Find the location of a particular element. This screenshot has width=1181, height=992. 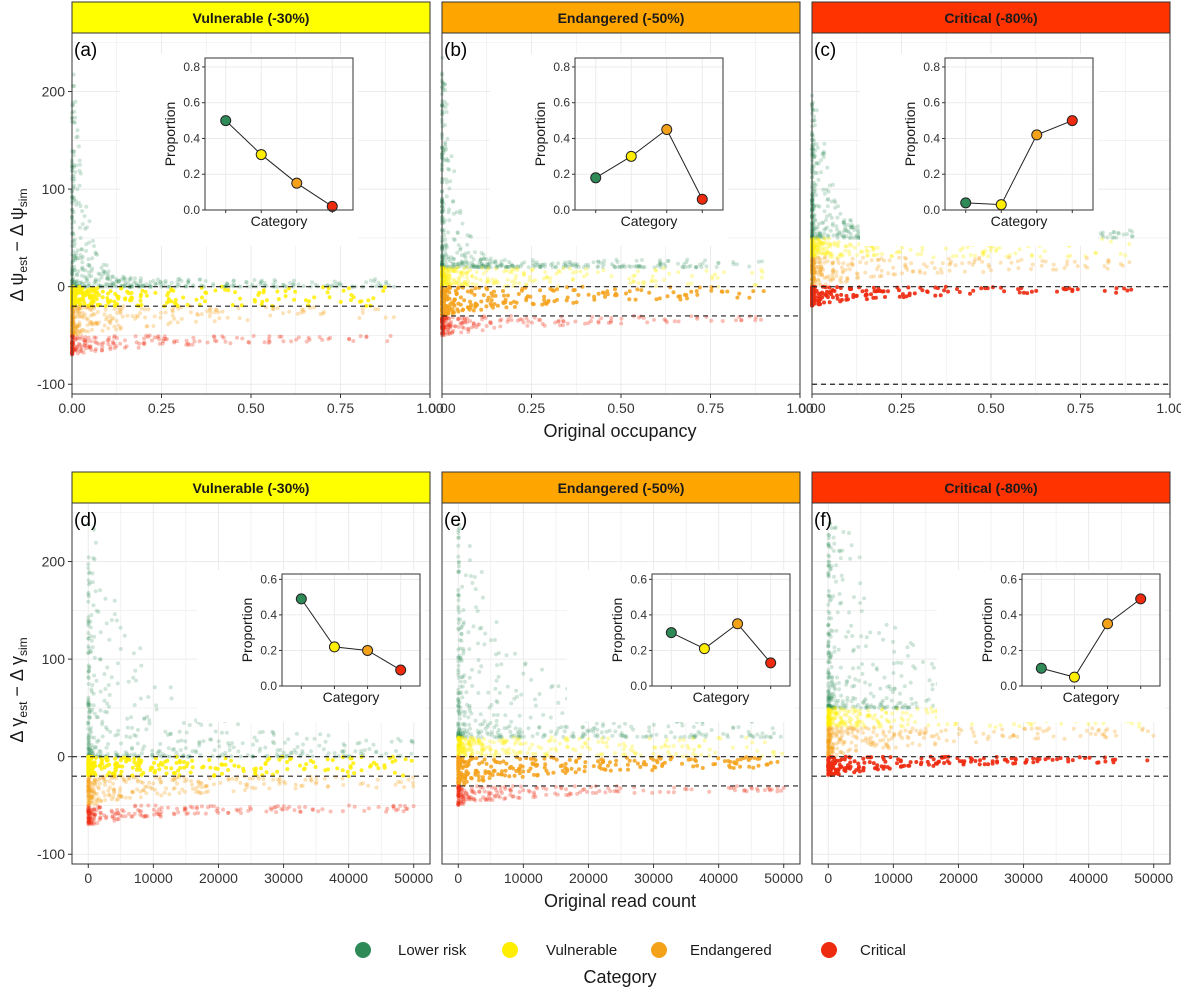

inset-y-tick-label: 0.2 is located at coordinates (561, 174).